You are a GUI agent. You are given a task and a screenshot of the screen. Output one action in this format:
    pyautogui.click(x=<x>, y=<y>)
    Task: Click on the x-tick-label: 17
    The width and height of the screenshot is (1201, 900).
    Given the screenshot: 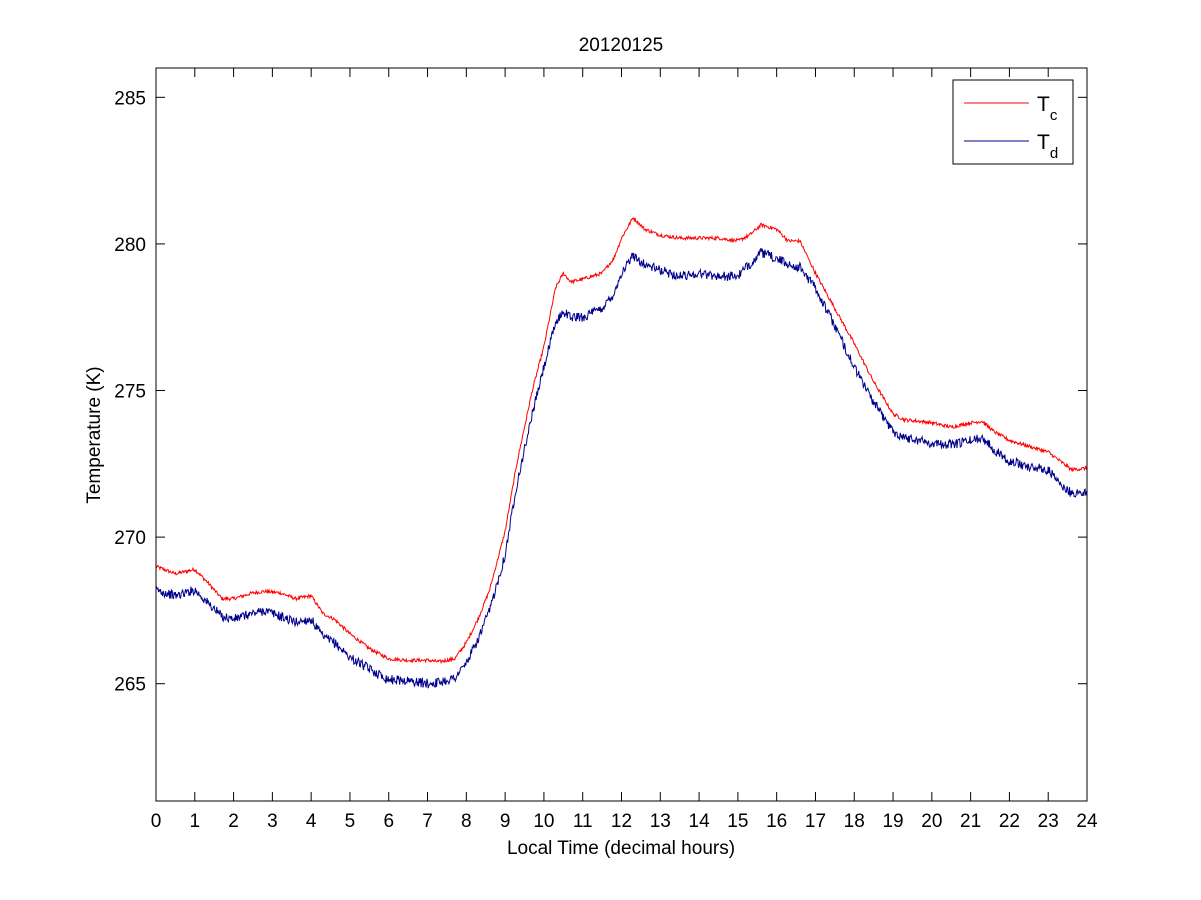 What is the action you would take?
    pyautogui.click(x=815, y=821)
    